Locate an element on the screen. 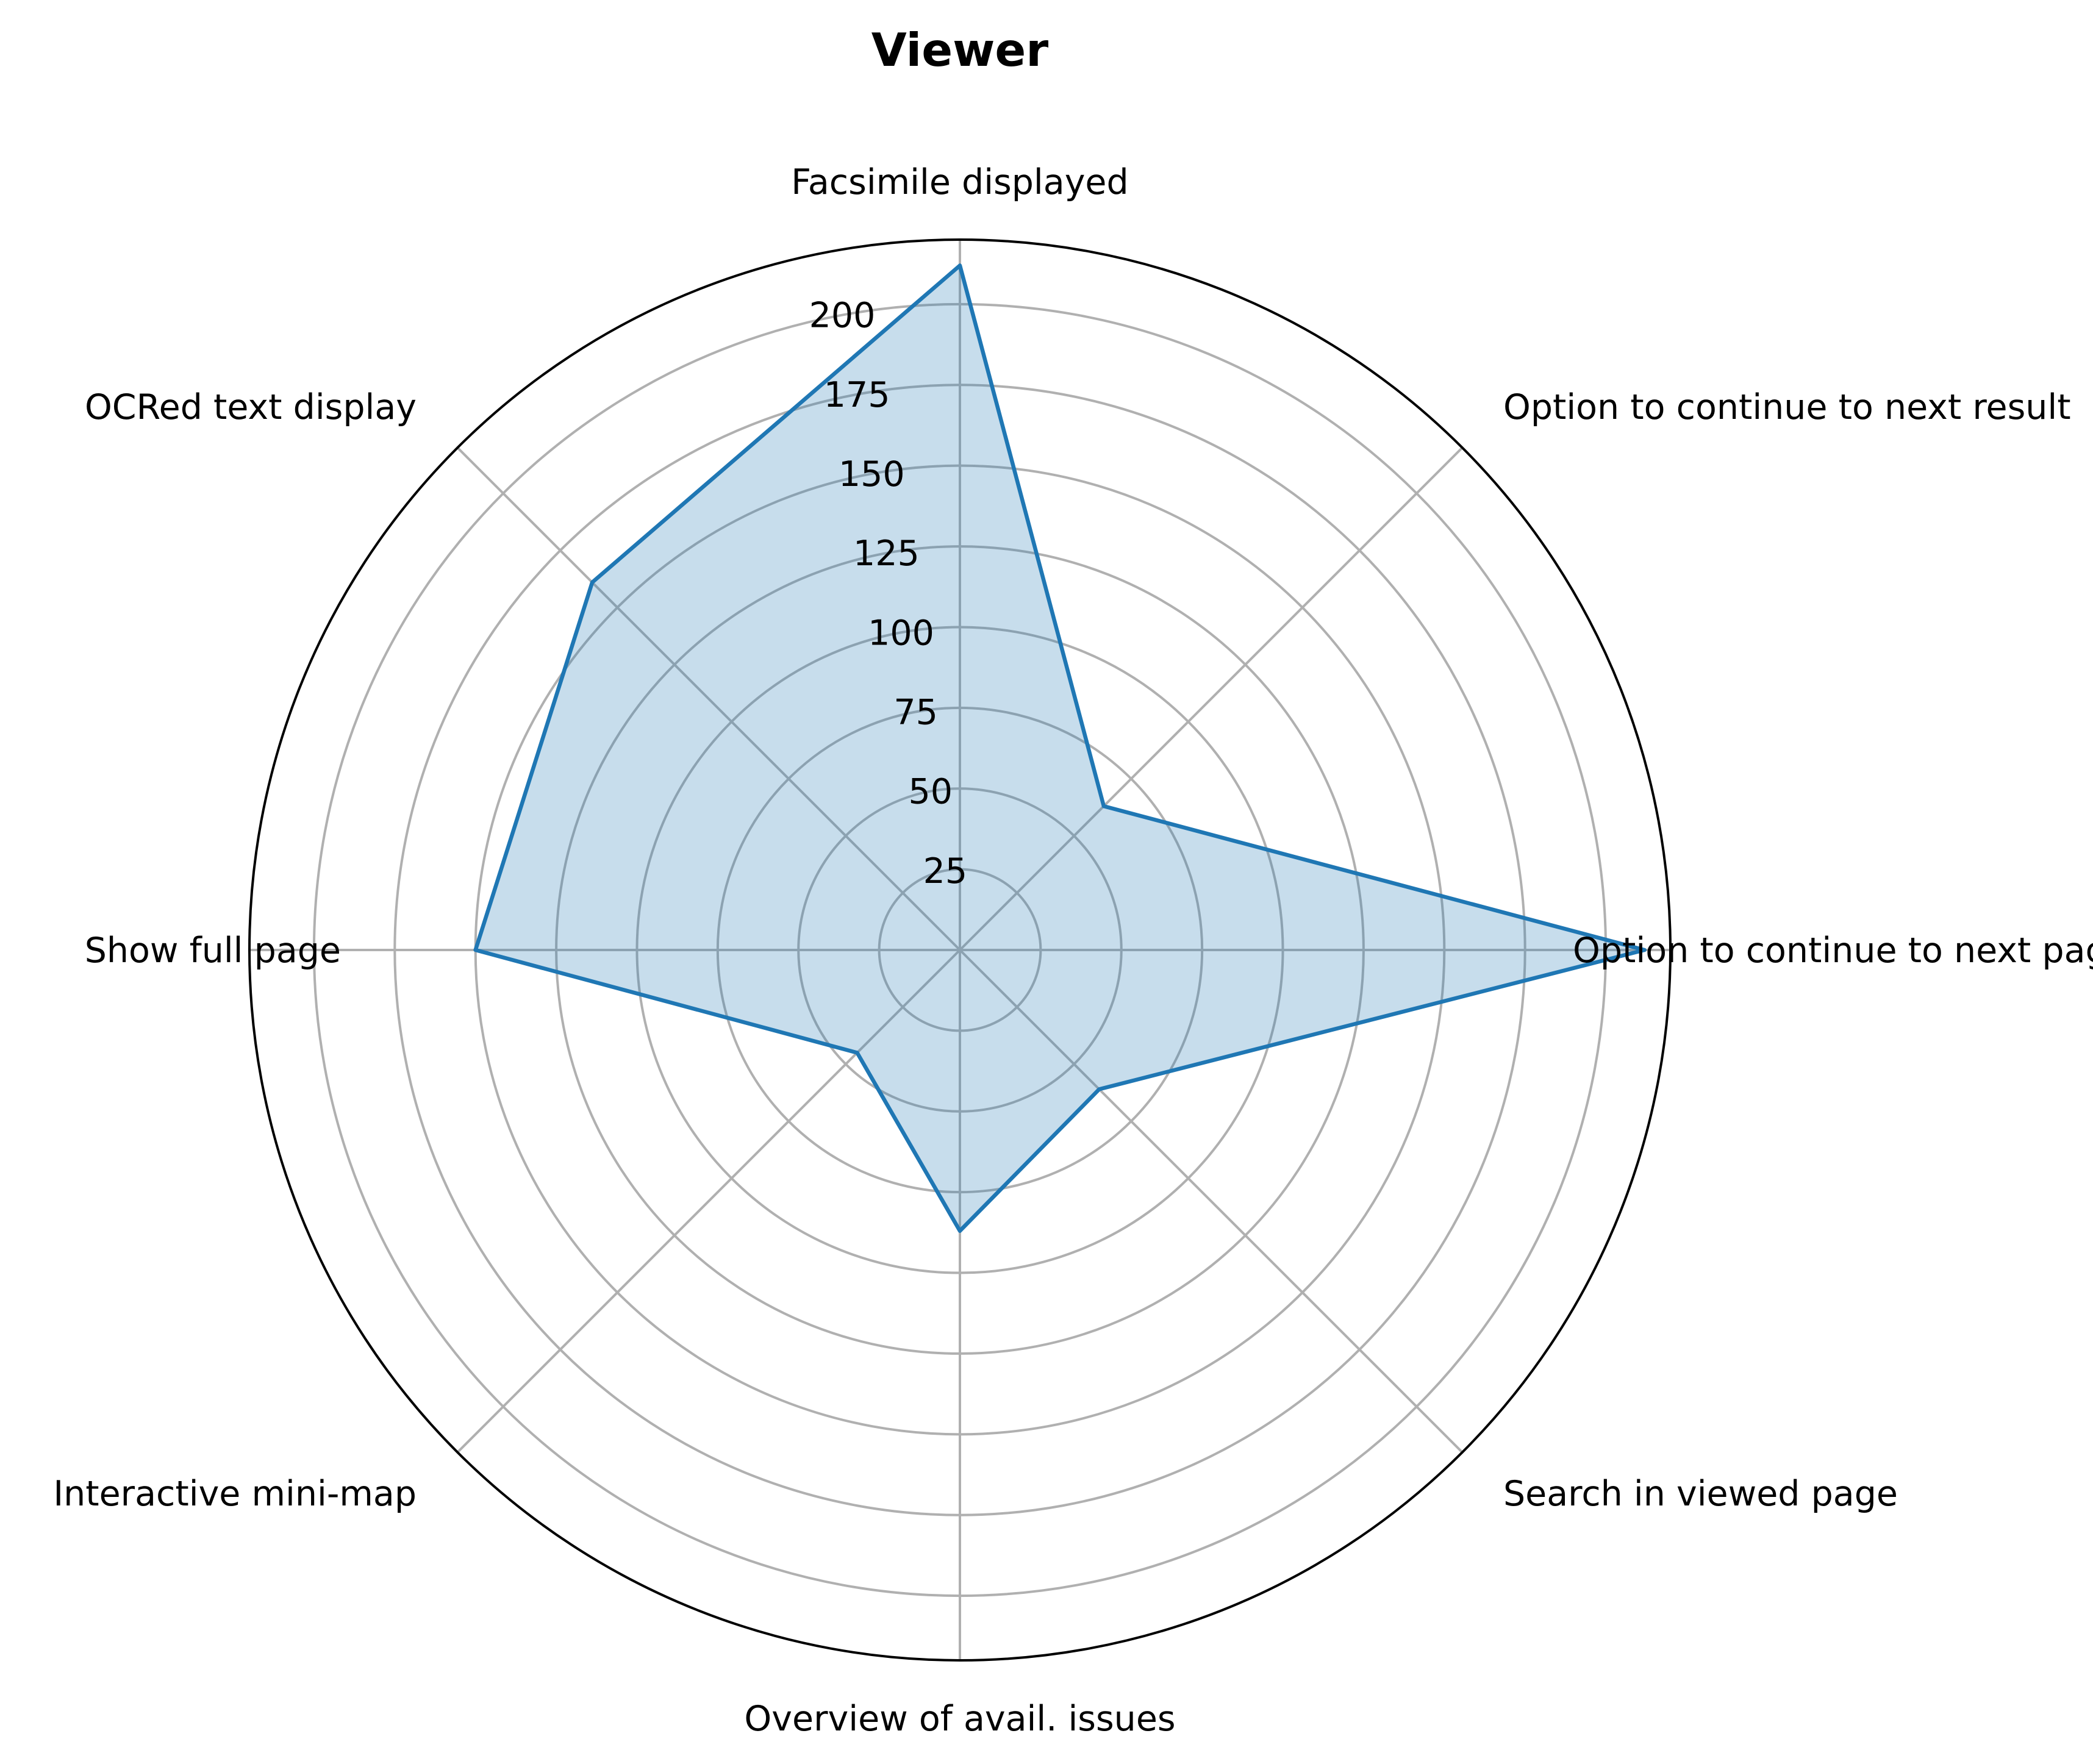 This screenshot has height=1764, width=2093. r-tick-label: 75 is located at coordinates (916, 712).